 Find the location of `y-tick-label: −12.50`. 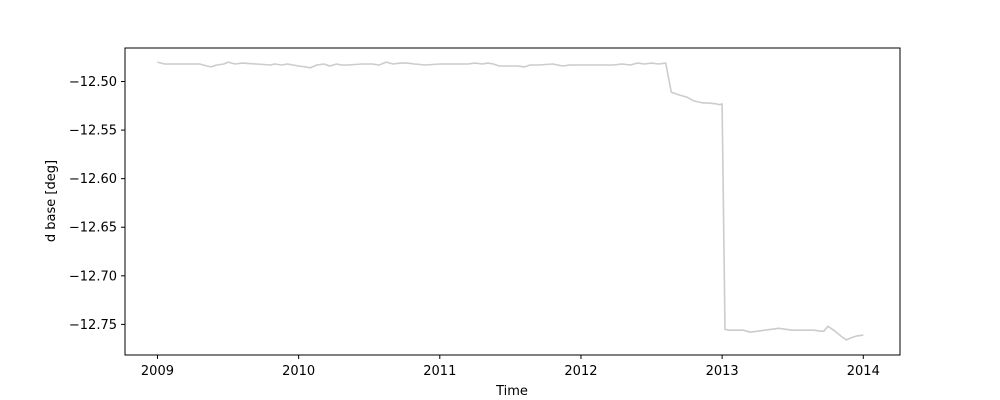

y-tick-label: −12.50 is located at coordinates (93, 82).